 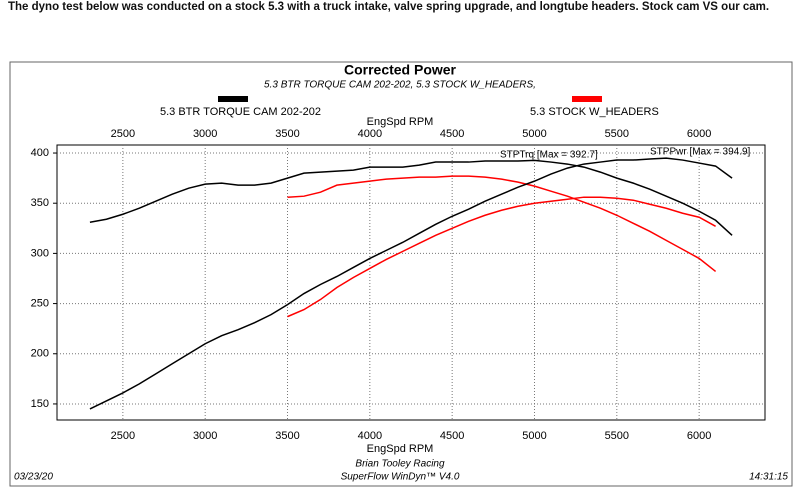 What do you see at coordinates (205, 436) in the screenshot?
I see `x-tick-label: 3000` at bounding box center [205, 436].